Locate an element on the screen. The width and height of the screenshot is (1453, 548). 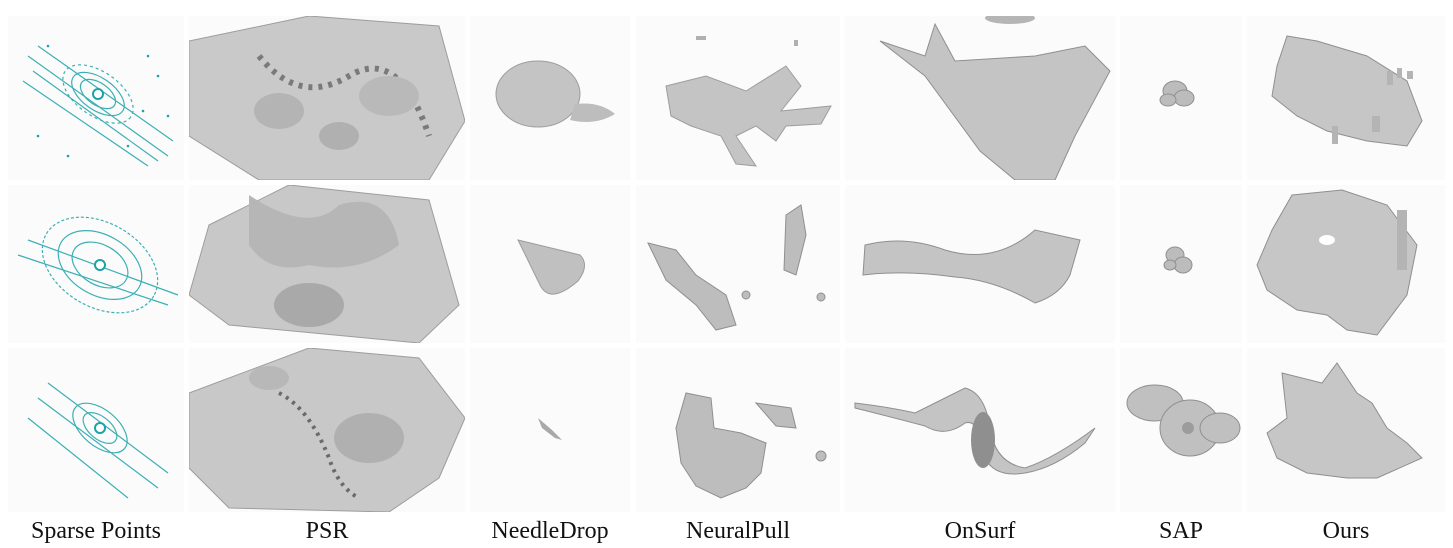
row3-psr-panel is located at coordinates (327, 430).